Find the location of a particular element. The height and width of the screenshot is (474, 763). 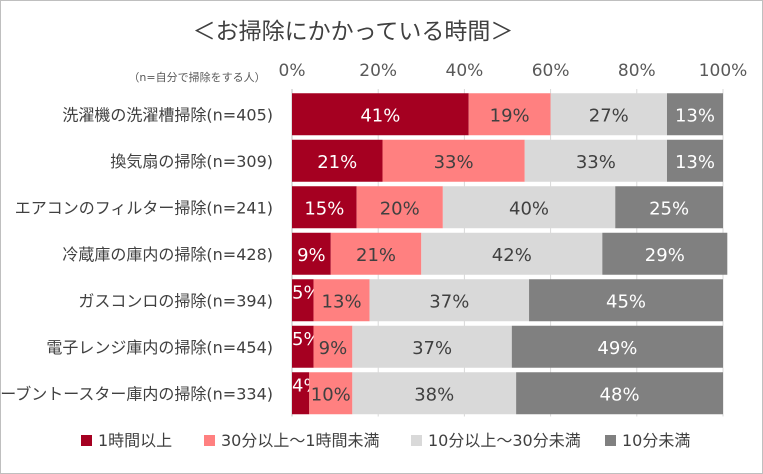

data-label: 20% is located at coordinates (400, 208).